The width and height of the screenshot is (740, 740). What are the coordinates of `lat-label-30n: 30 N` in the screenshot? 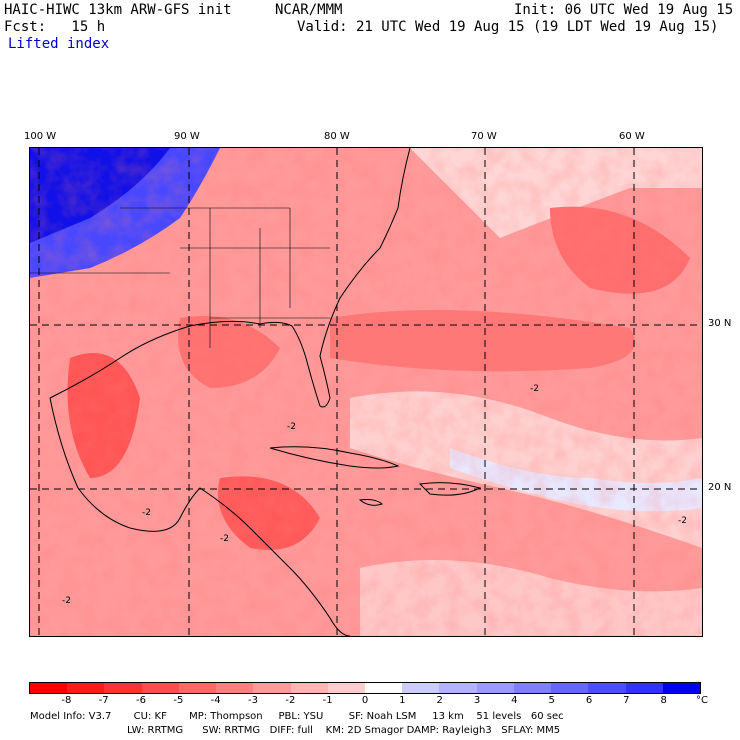 It's located at (720, 323).